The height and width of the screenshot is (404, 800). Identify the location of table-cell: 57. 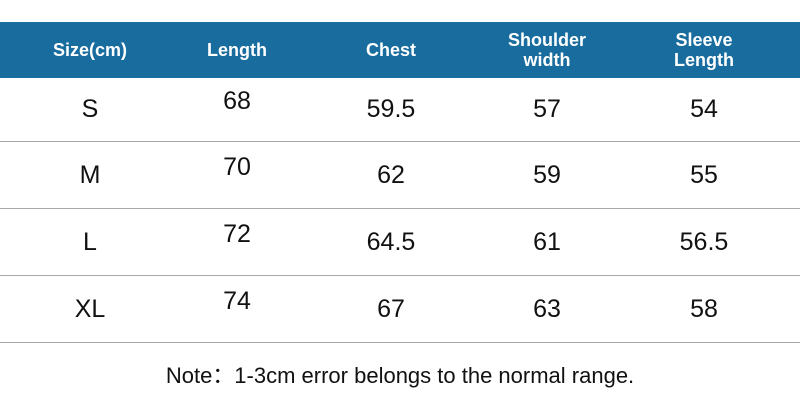
(547, 109).